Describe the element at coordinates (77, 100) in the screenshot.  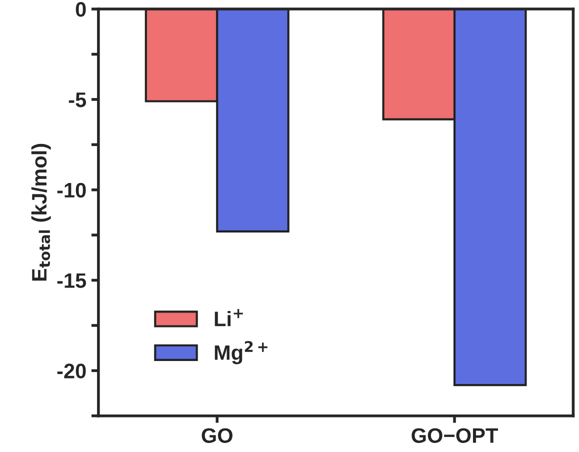
I see `y-tick-label: -5` at that location.